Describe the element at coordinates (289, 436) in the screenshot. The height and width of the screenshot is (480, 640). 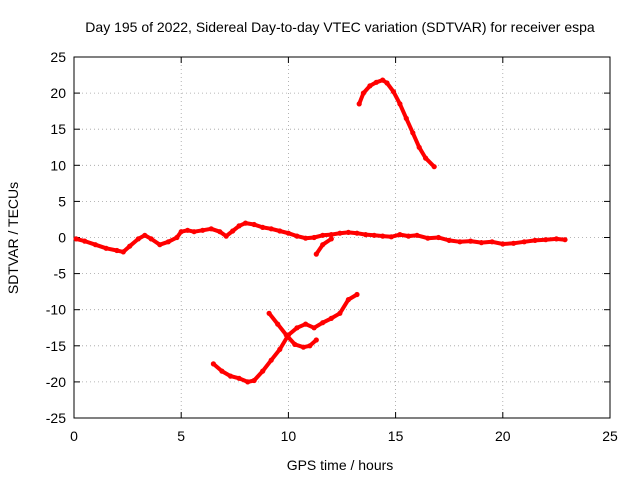
I see `x-tick-label: 10` at that location.